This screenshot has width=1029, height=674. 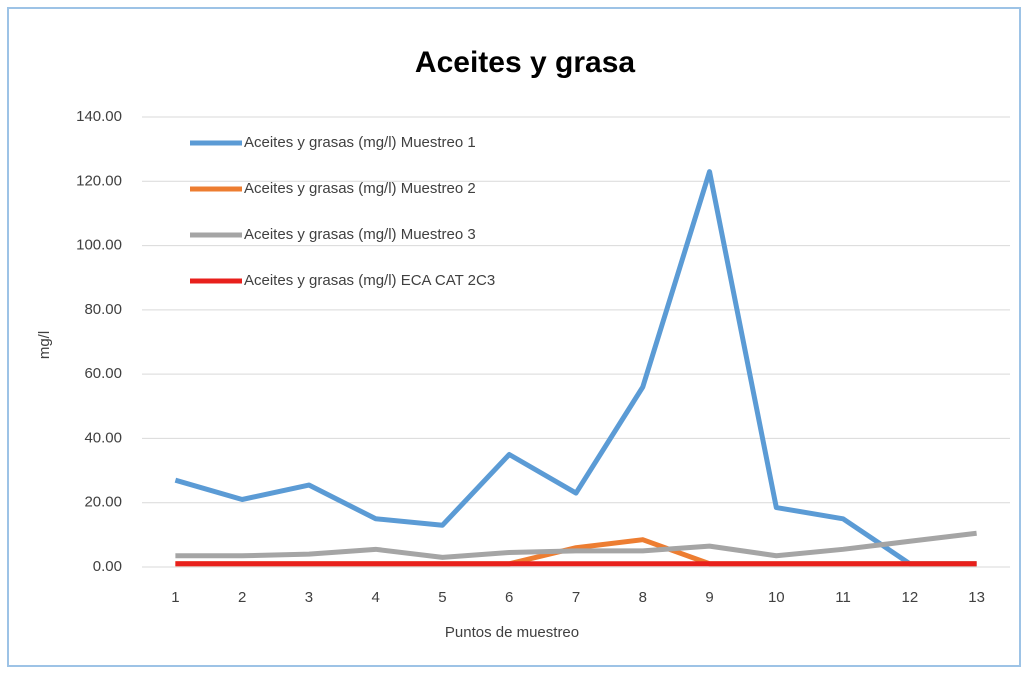 What do you see at coordinates (103, 437) in the screenshot?
I see `y-tick-label: 40.00` at bounding box center [103, 437].